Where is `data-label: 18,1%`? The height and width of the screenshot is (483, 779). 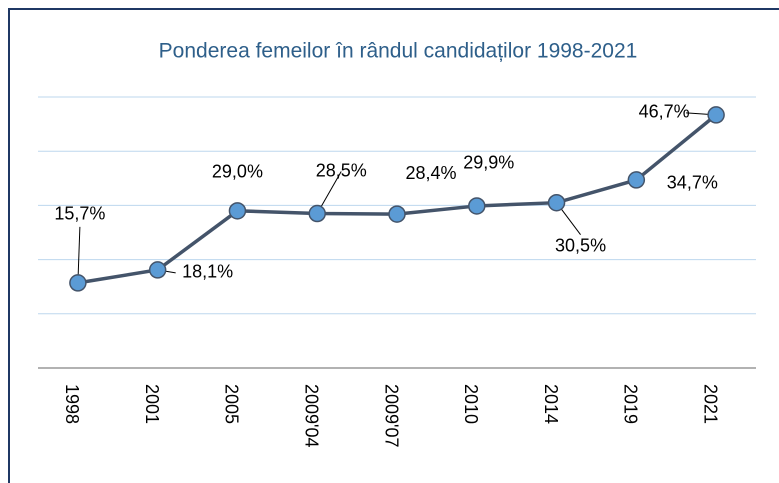 data-label: 18,1% is located at coordinates (207, 272).